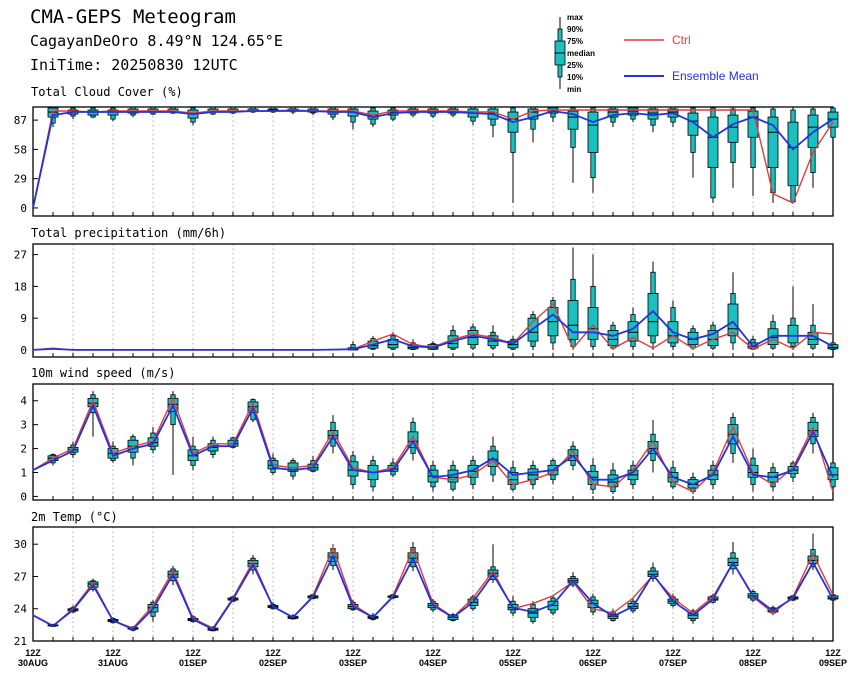 The width and height of the screenshot is (860, 680). What do you see at coordinates (23, 472) in the screenshot?
I see `y-tick-label: 1` at bounding box center [23, 472].